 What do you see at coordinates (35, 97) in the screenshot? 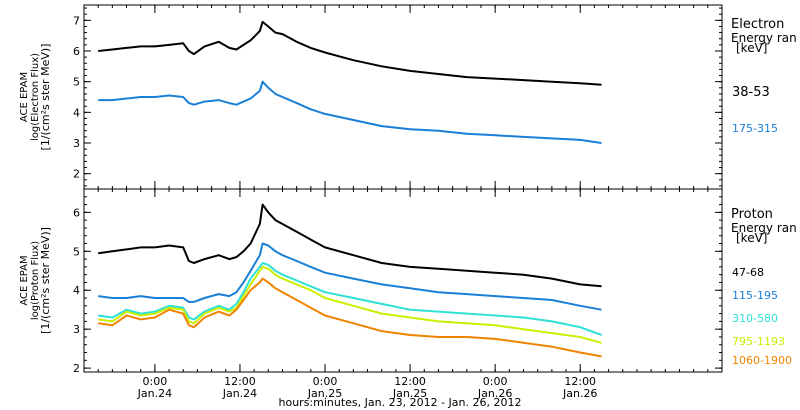
I see `y-axis-label-line: log(Electron Flux)` at bounding box center [35, 97].